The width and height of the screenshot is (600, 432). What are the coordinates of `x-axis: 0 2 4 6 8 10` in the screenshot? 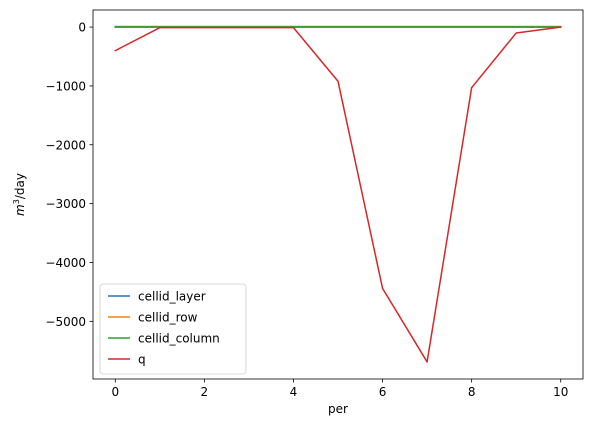 It's located at (339, 389).